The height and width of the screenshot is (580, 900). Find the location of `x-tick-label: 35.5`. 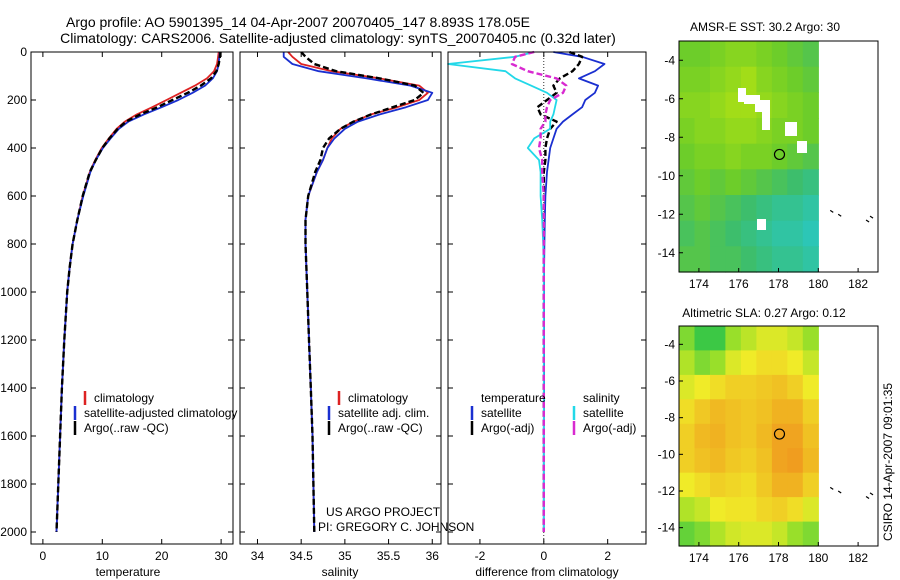

x-tick-label: 35.5 is located at coordinates (389, 556).